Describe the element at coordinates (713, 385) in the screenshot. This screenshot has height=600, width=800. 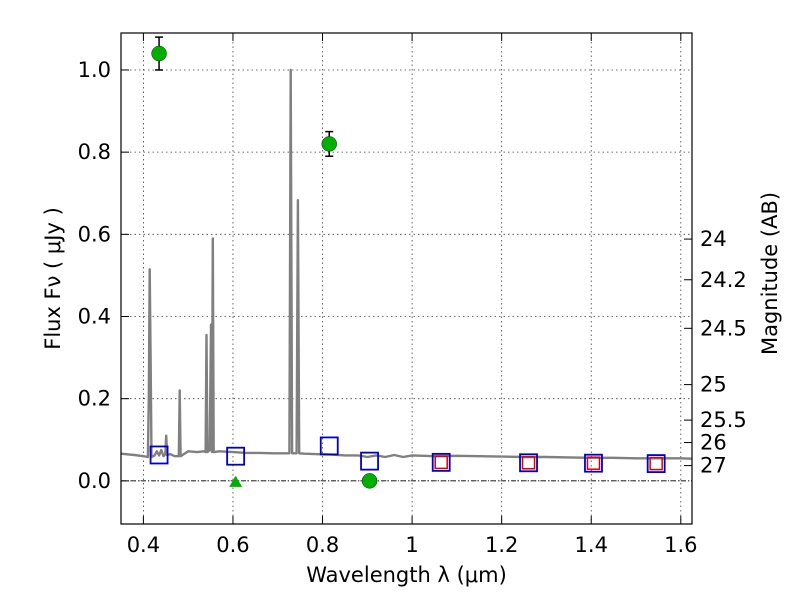
I see `right-tick-label: 25` at that location.